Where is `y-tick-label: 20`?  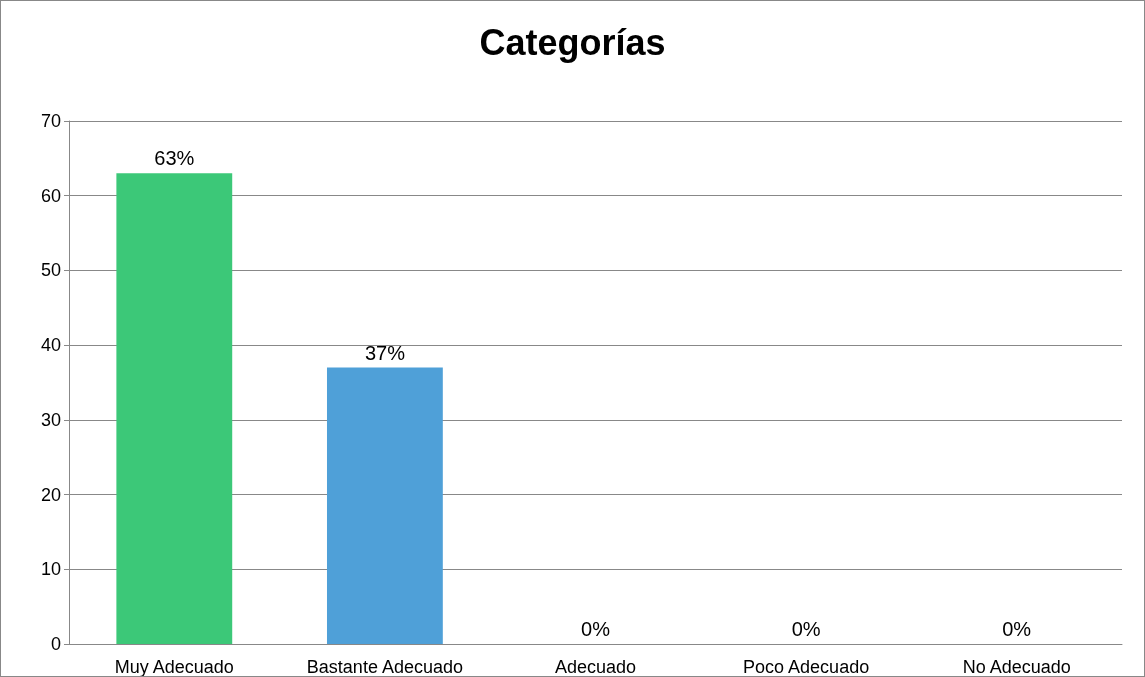
y-tick-label: 20 is located at coordinates (50, 494).